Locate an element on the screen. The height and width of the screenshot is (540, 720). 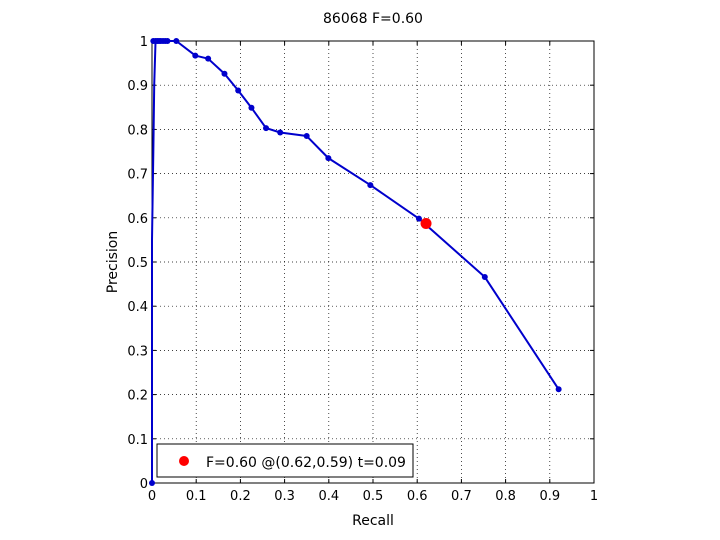
x-tick-label: 0.3 is located at coordinates (284, 496).